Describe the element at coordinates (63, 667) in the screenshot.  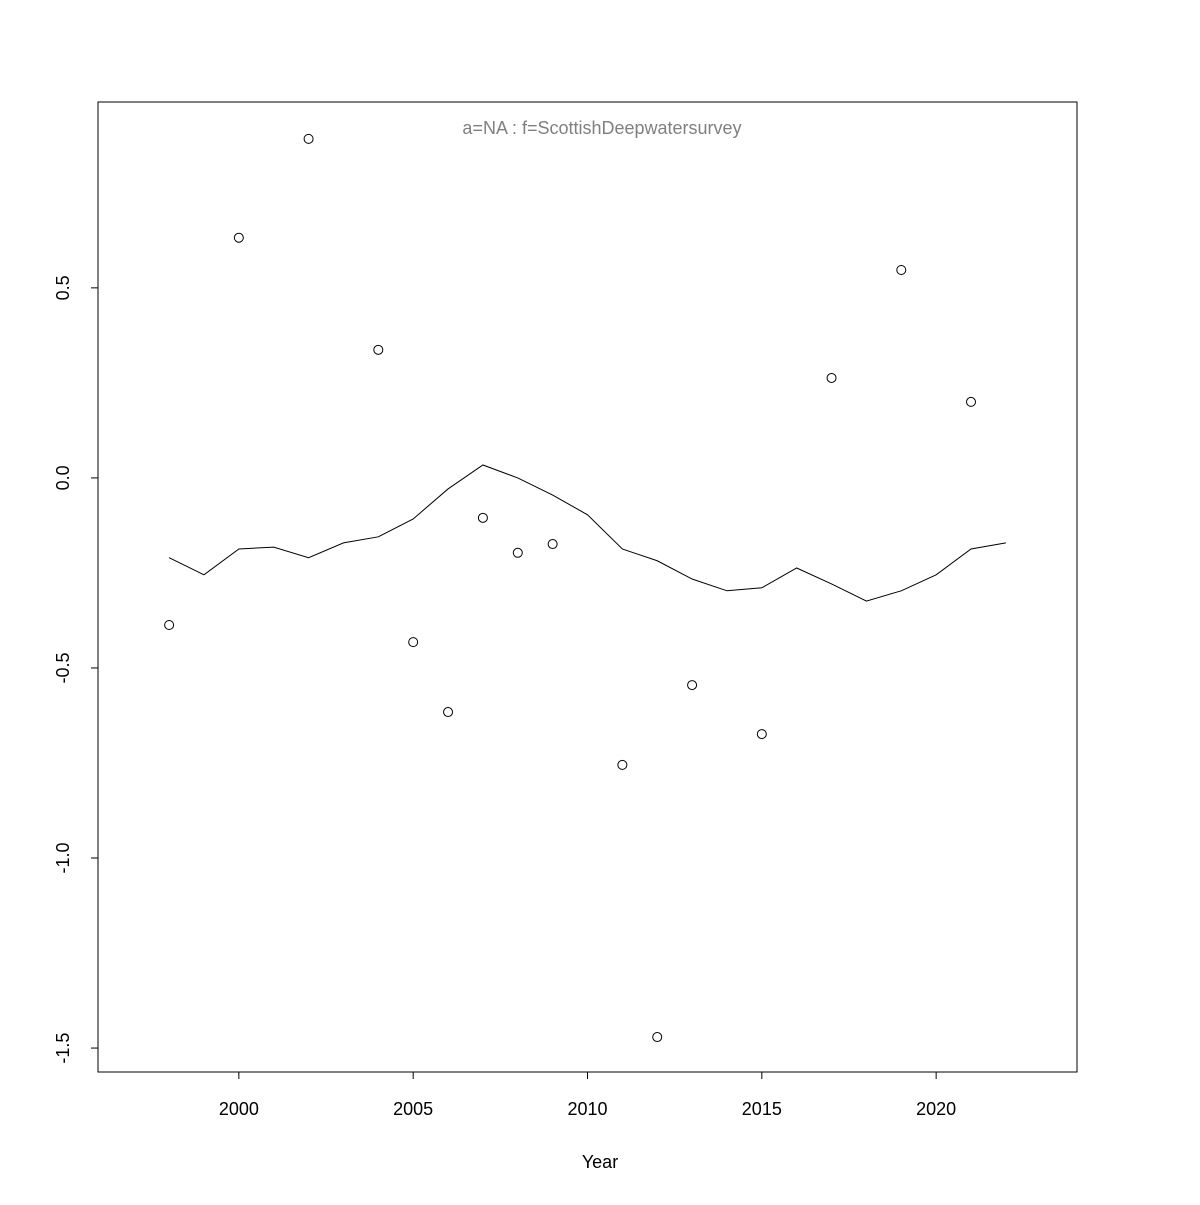
I see `y-tick-label: -0.5` at that location.